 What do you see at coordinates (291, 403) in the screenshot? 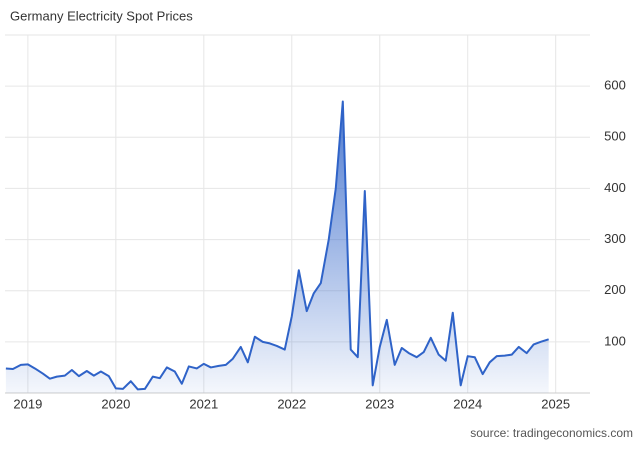
I see `x-tick-label: 2022` at bounding box center [291, 403].